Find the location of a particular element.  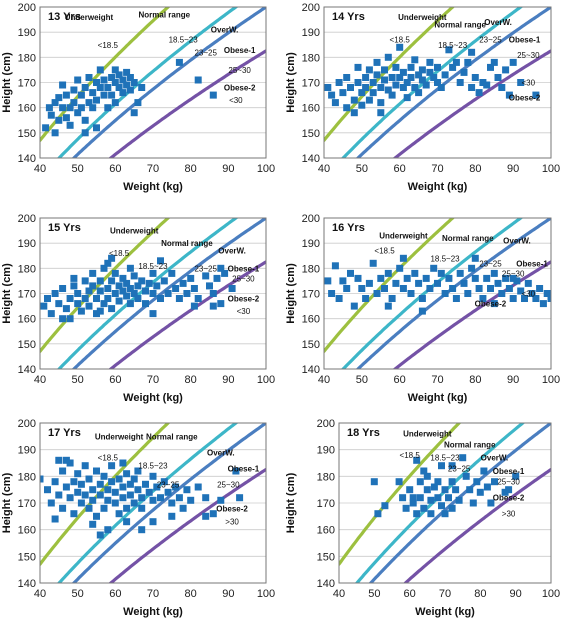

x-tick-label: 80 is located at coordinates (480, 594).